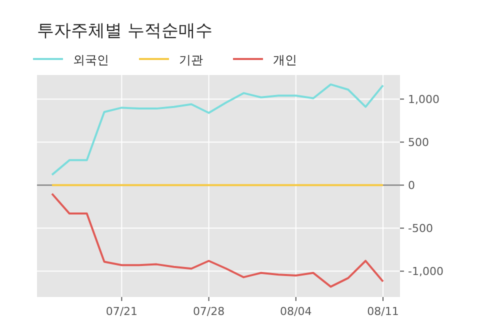 This screenshot has height=323, width=500. Describe the element at coordinates (208, 311) in the screenshot. I see `x-tick-label: 07/28` at that location.